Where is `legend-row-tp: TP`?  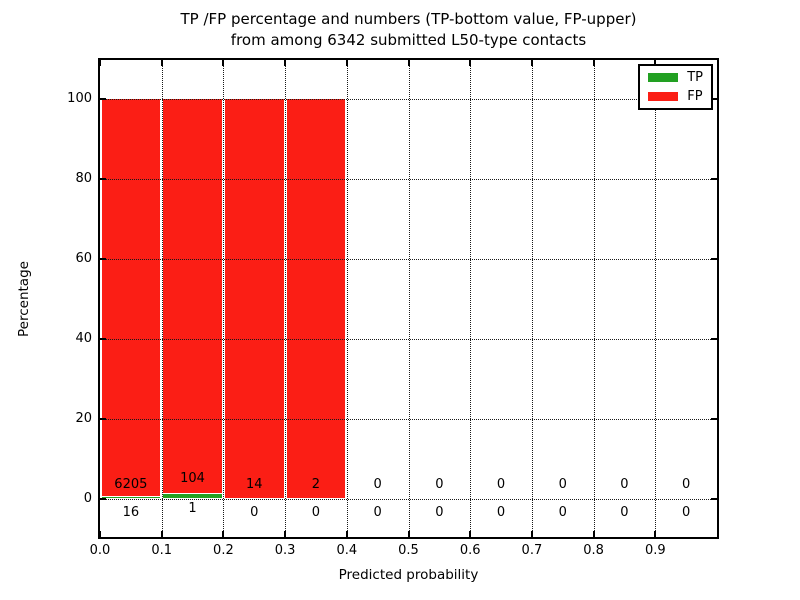 legend-row-tp: TP is located at coordinates (675, 77).